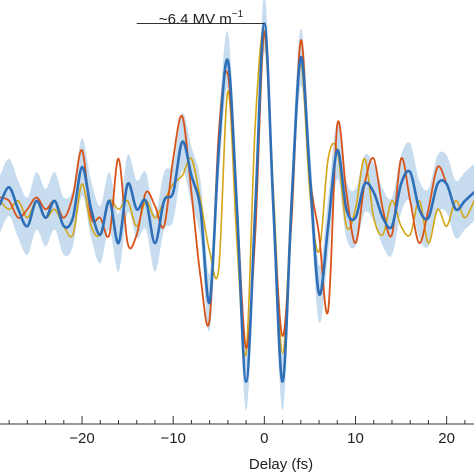 This screenshot has width=474, height=474. What do you see at coordinates (355, 438) in the screenshot?
I see `x-tick-label: 10` at bounding box center [355, 438].